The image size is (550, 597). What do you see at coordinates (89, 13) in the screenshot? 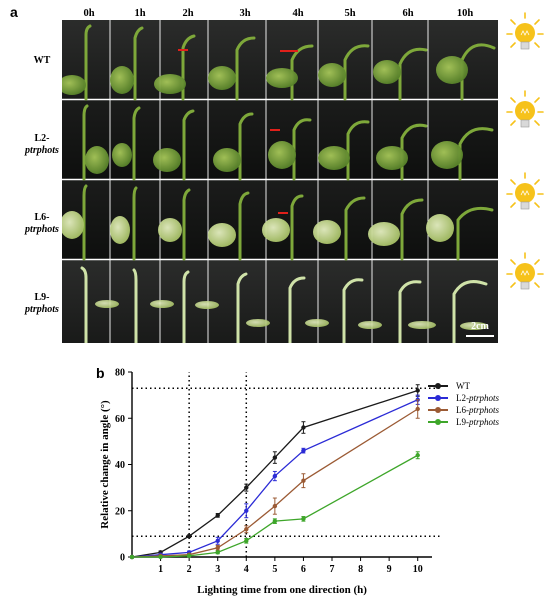
I see `time-label-0: 0h` at bounding box center [89, 13].